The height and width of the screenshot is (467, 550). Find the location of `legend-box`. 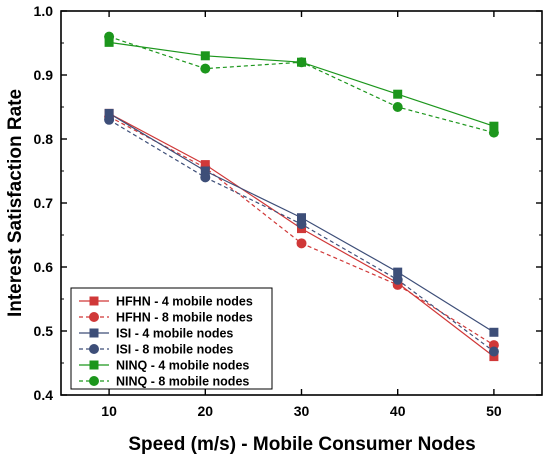

legend-box is located at coordinates (171, 338).